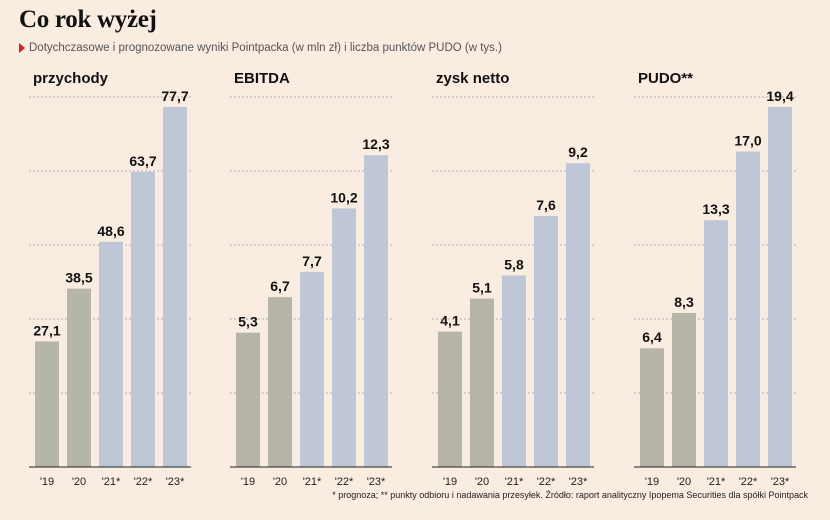 This screenshot has height=520, width=830. What do you see at coordinates (174, 96) in the screenshot?
I see `data-label: 77,7` at bounding box center [174, 96].